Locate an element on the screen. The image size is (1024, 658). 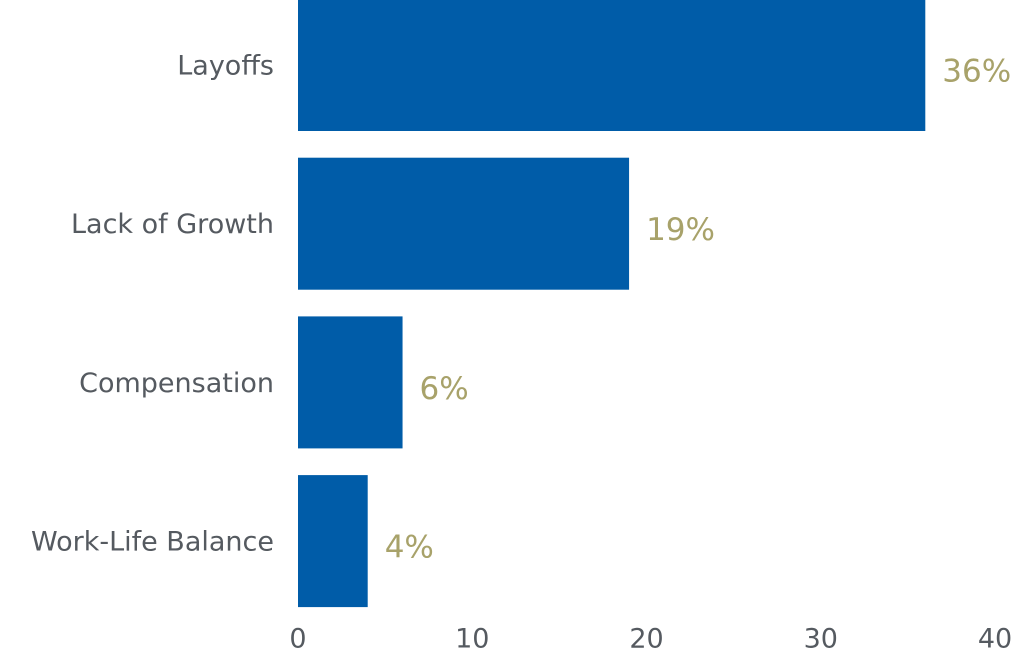
y-tick-label: Work-Life Balance is located at coordinates (152, 542).